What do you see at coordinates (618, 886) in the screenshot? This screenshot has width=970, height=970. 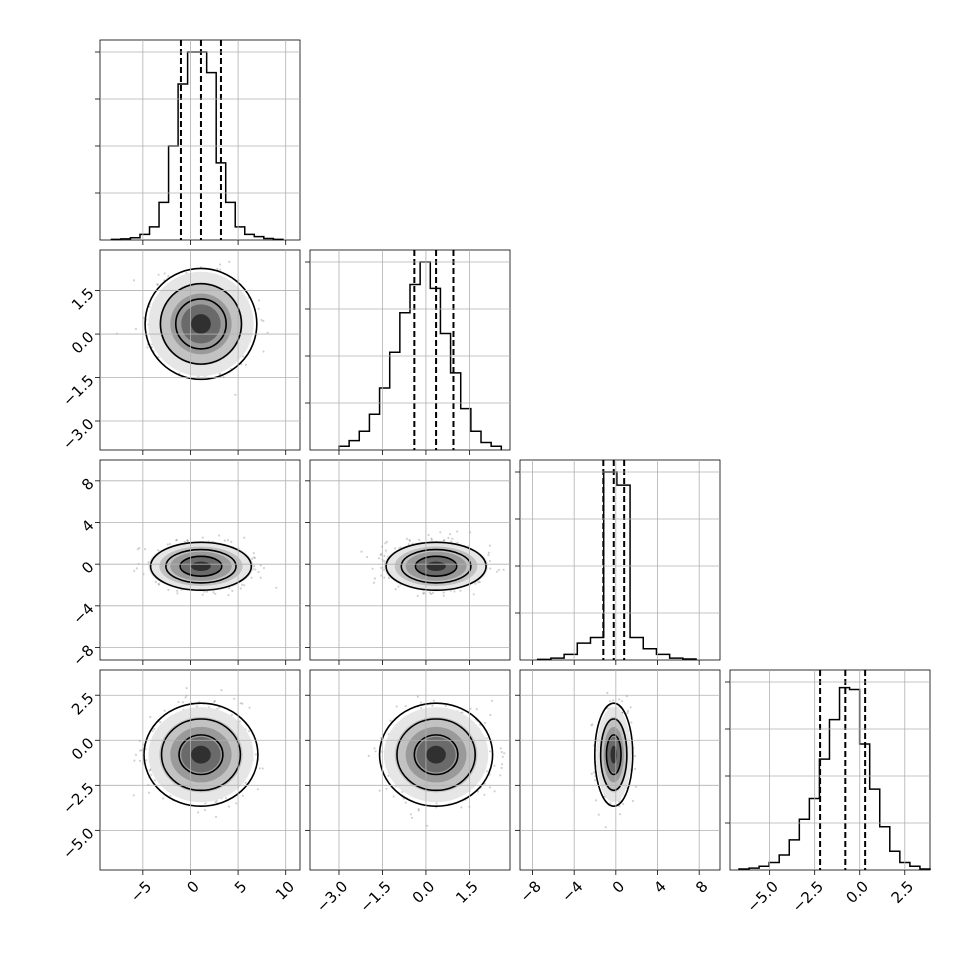 I see `x-tick-label: 0` at bounding box center [618, 886].